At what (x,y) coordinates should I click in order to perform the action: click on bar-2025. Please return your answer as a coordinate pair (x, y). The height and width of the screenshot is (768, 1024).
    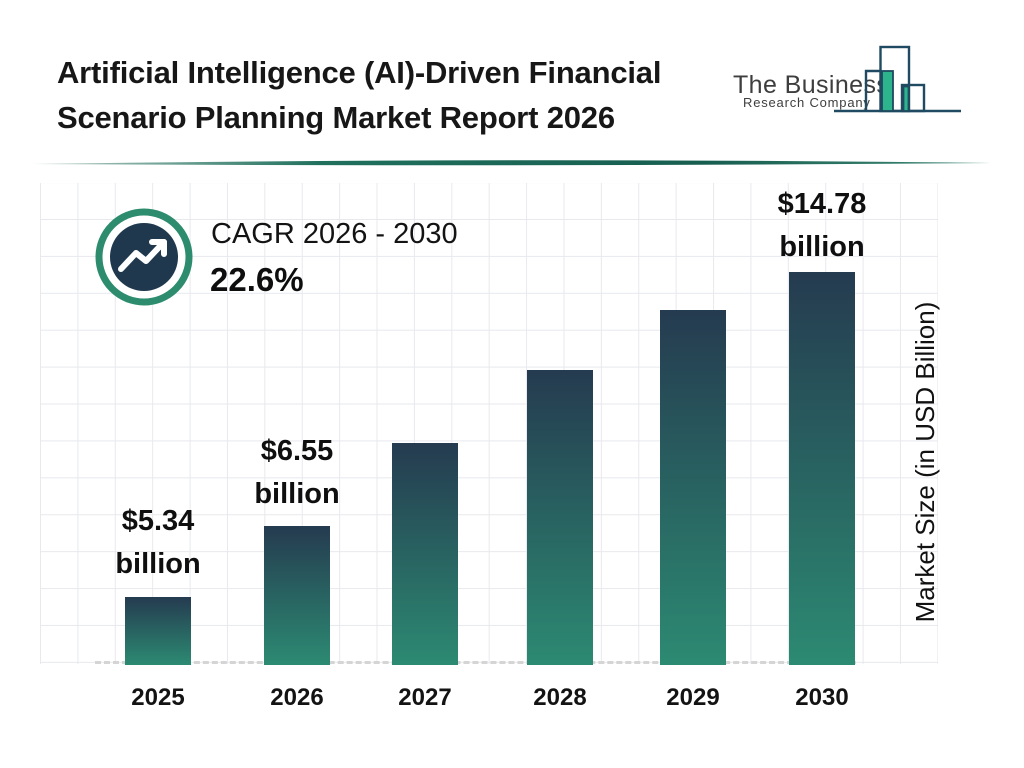
    Looking at the image, I should click on (158, 631).